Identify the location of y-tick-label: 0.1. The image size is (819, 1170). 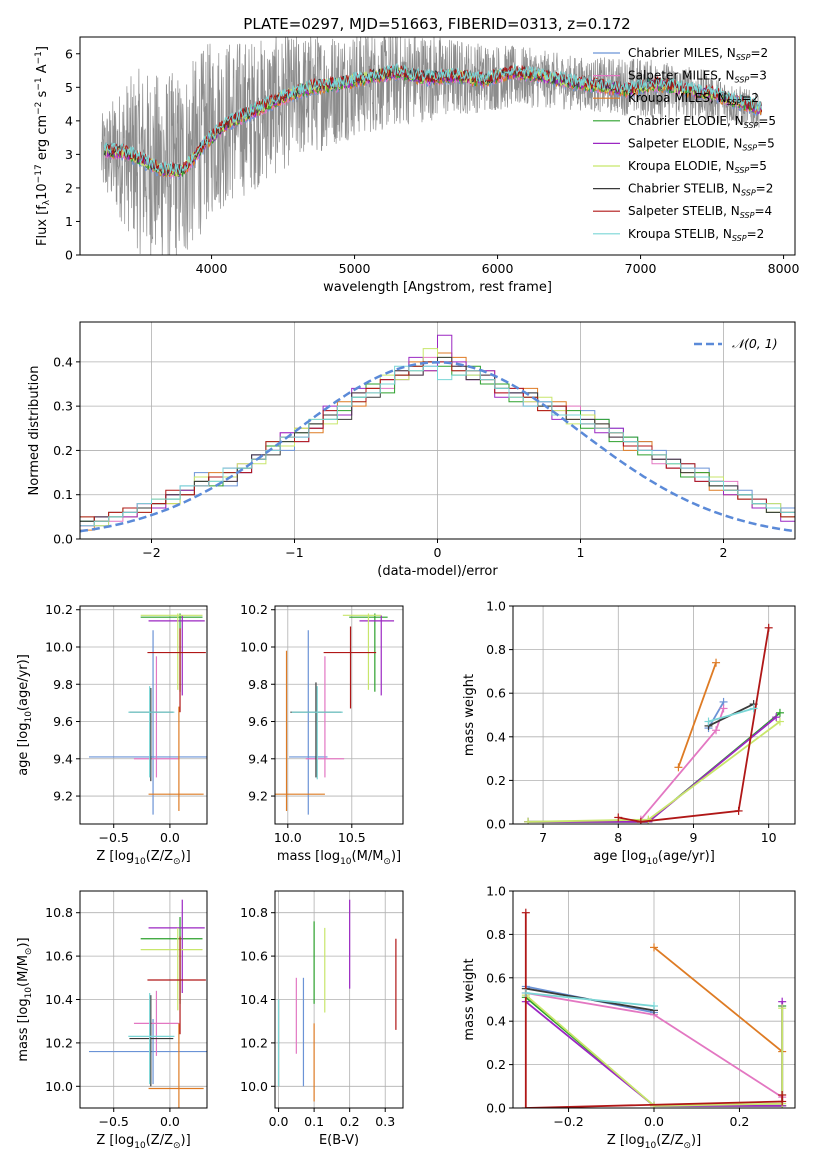
(63, 494).